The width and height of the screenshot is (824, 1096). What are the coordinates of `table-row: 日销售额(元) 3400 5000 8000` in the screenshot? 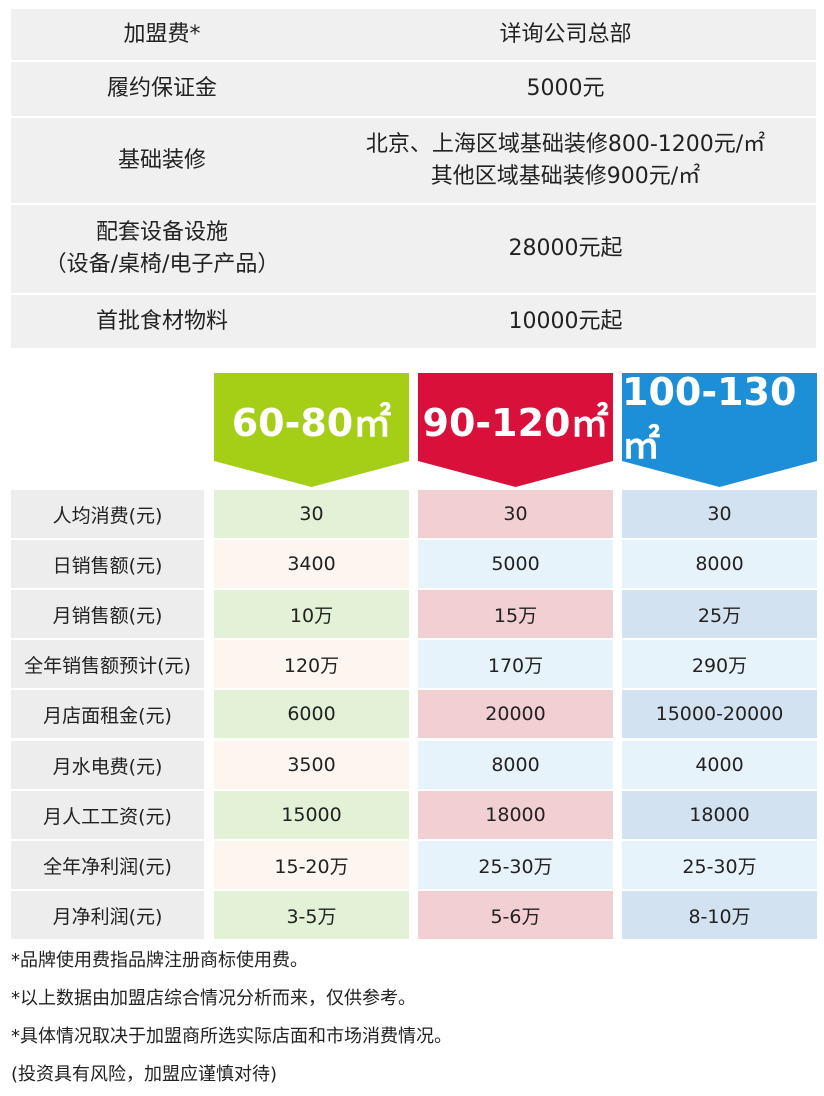 It's located at (414, 564).